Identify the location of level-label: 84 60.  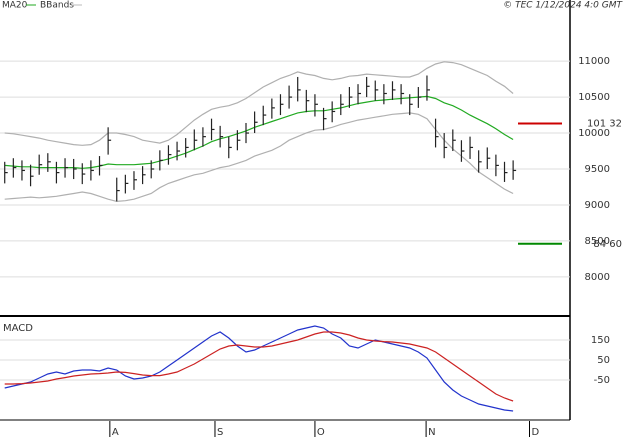
(607, 244).